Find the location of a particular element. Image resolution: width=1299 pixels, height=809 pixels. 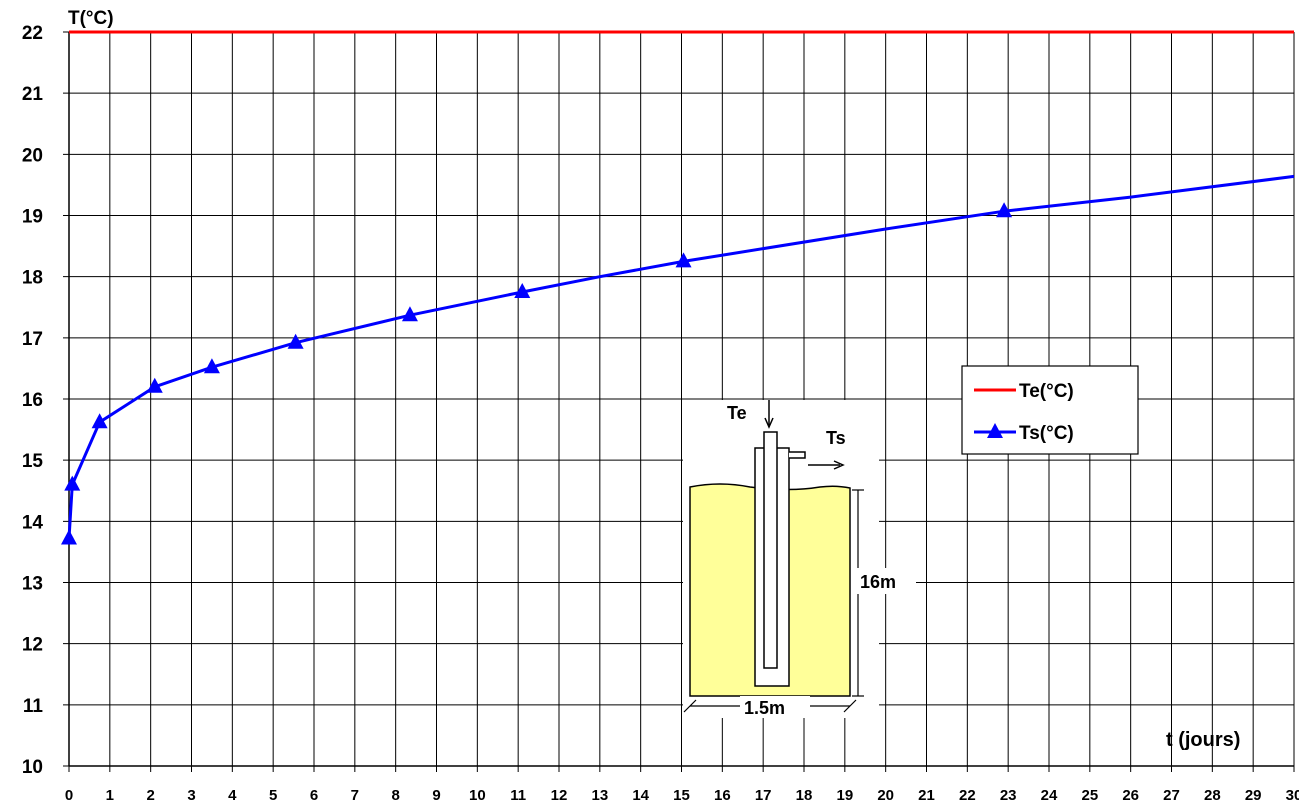

x-tick-label: 16 is located at coordinates (722, 795).